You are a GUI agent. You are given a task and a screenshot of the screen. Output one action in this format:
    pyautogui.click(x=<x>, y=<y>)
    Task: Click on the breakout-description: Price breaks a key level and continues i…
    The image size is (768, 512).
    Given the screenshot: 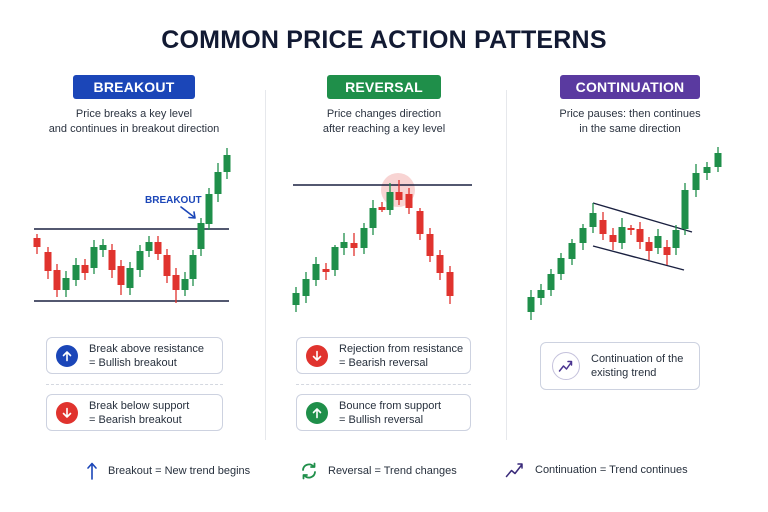 What is the action you would take?
    pyautogui.click(x=134, y=122)
    